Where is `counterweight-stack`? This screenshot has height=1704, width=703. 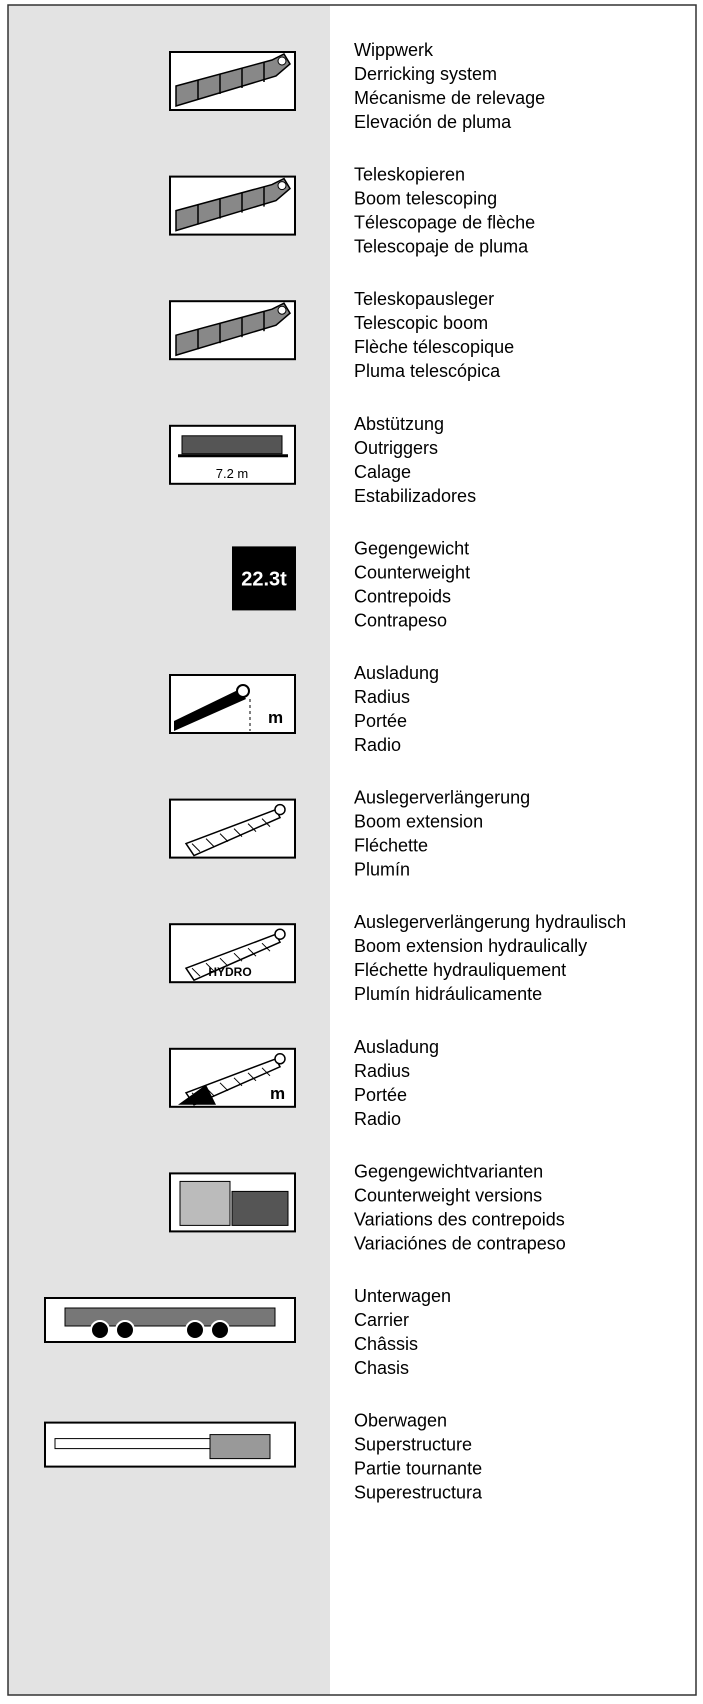 counterweight-stack is located at coordinates (260, 1208).